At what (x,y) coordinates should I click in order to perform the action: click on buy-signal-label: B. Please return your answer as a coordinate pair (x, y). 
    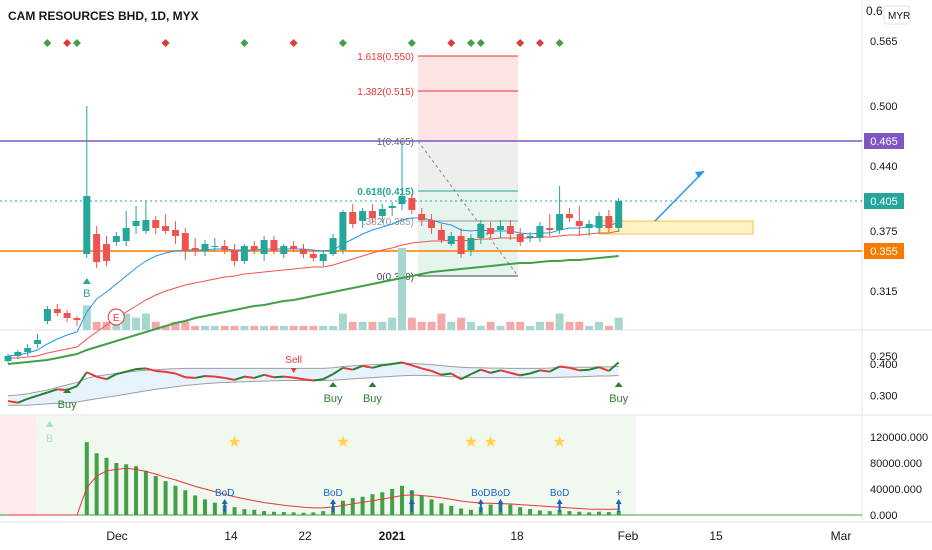
    Looking at the image, I should click on (86, 294).